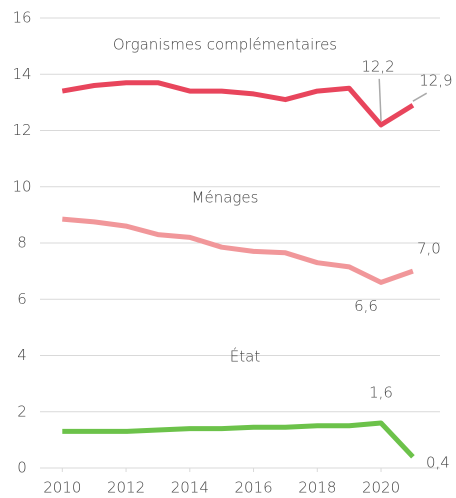 The width and height of the screenshot is (456, 498). What do you see at coordinates (62, 488) in the screenshot?
I see `x-tick-label: 2010` at bounding box center [62, 488].